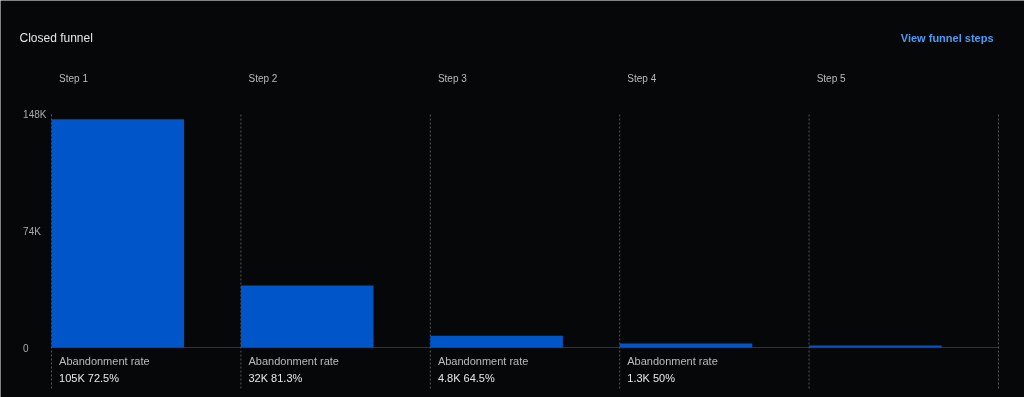  Describe the element at coordinates (275, 377) in the screenshot. I see `text: 32K 81.3%` at that location.